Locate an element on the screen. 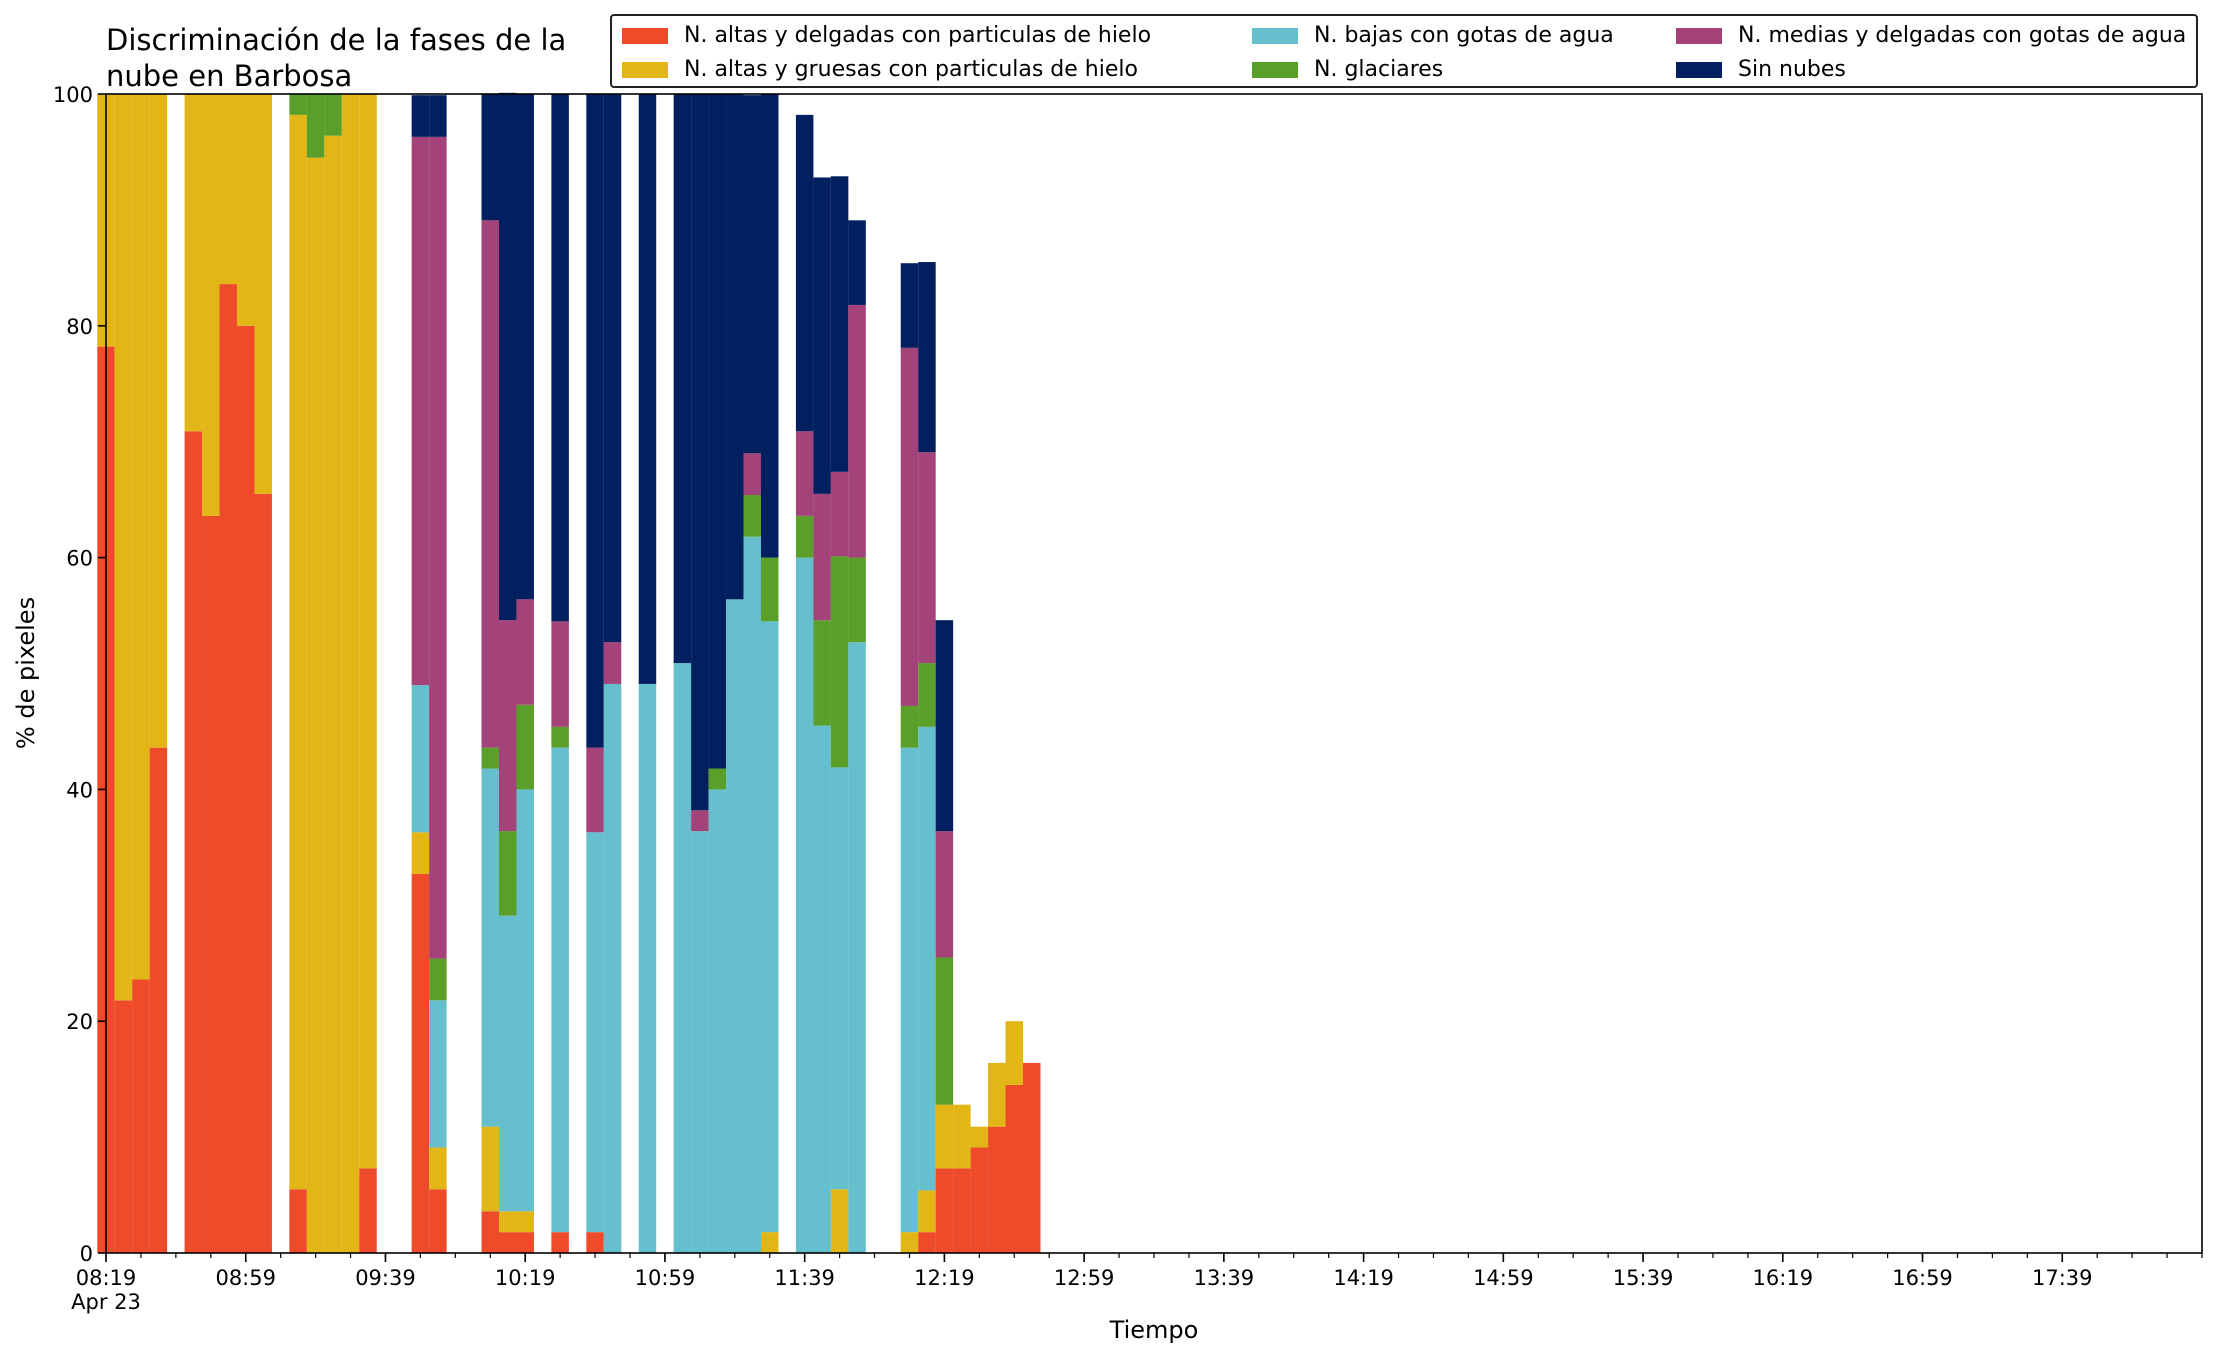 This screenshot has width=2216, height=1355. y-axis: 0 20 40 60 80 100 is located at coordinates (79, 674).